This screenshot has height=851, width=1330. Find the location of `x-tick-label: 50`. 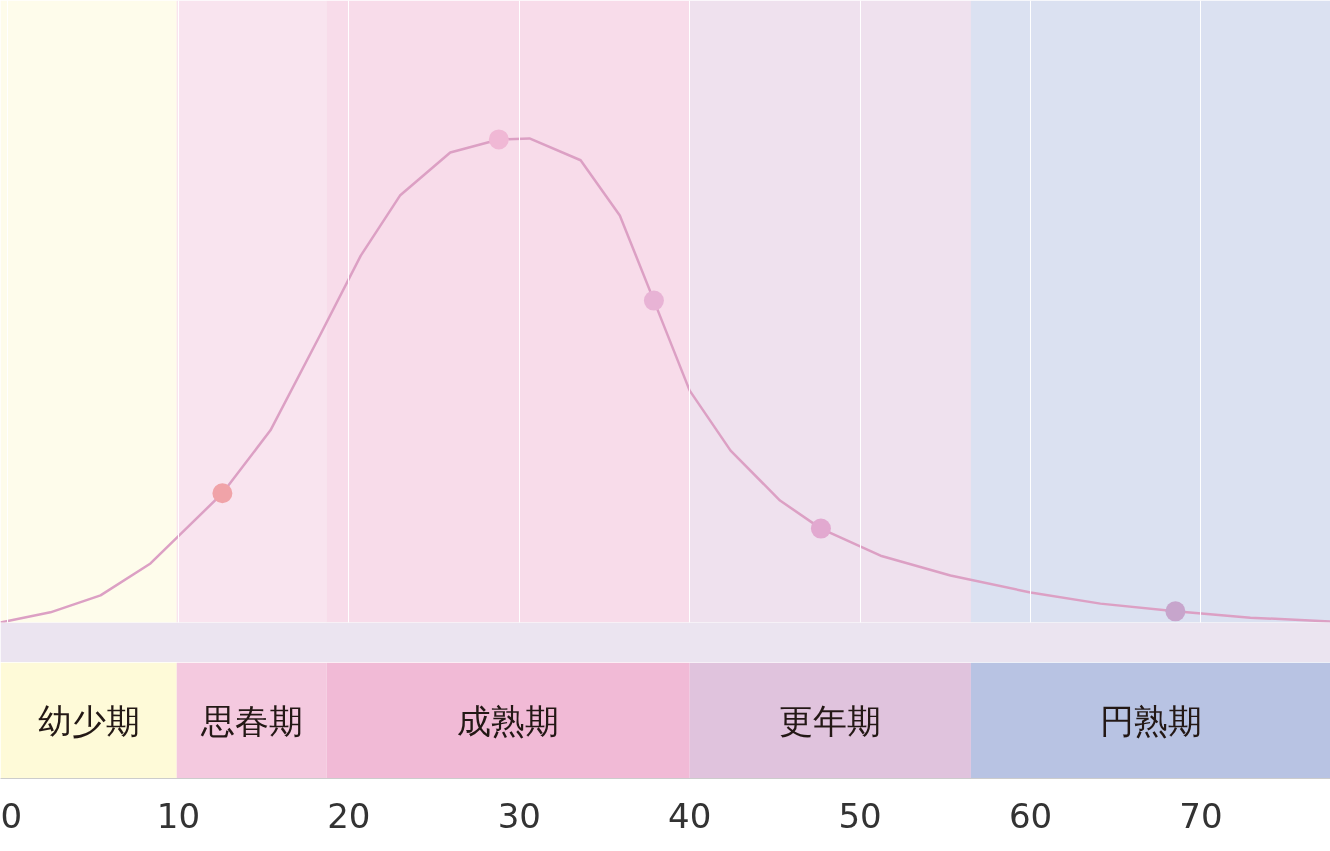

x-tick-label: 50 is located at coordinates (860, 815).